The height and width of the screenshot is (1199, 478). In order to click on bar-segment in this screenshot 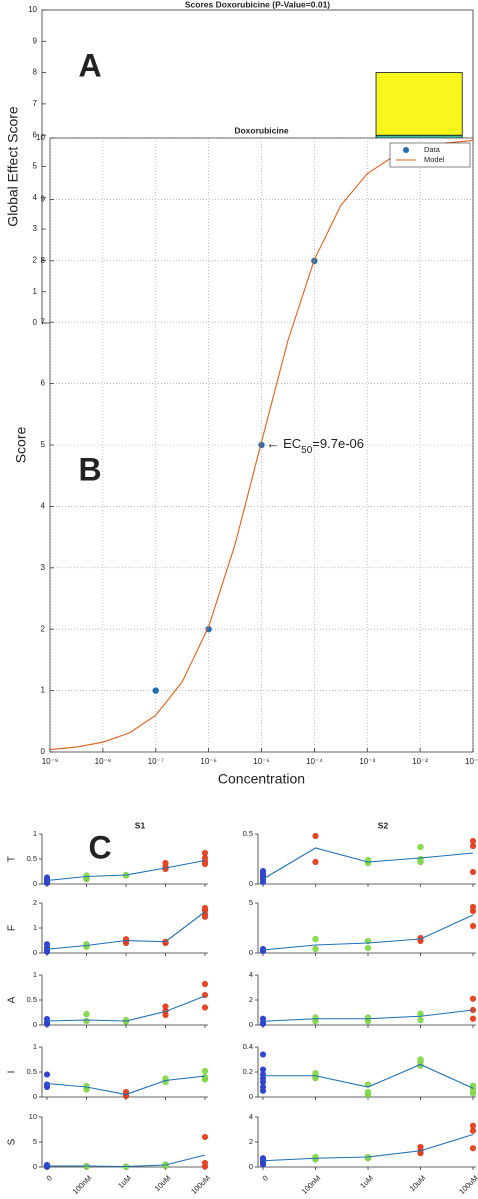, I will do `click(419, 104)`.